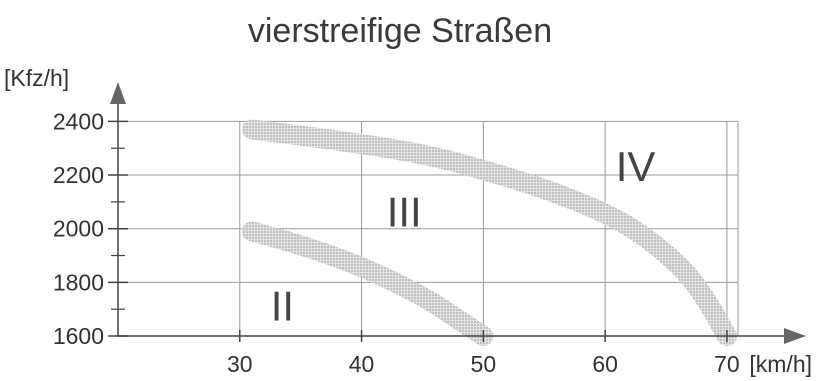 The height and width of the screenshot is (381, 817). Describe the element at coordinates (404, 212) in the screenshot. I see `region-label-III: III` at that location.